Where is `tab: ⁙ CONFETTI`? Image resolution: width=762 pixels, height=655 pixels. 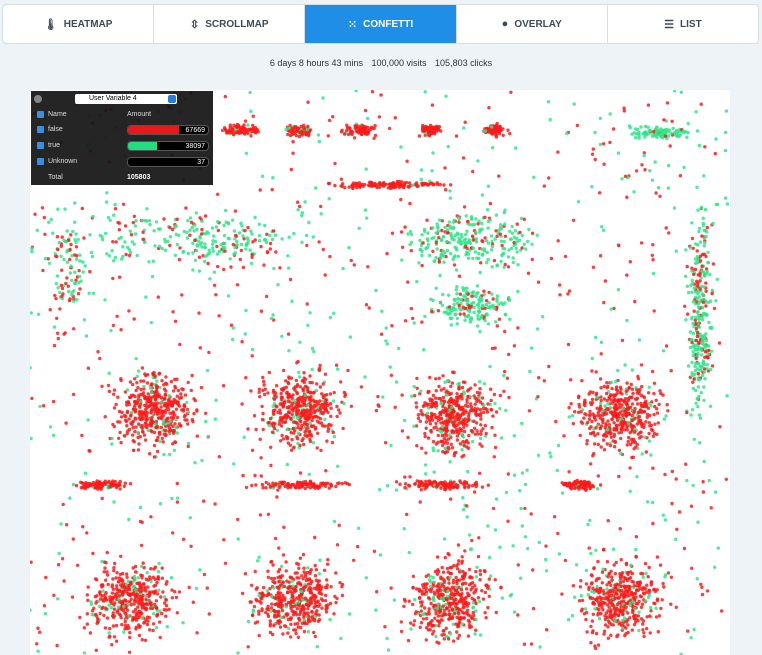 tab: ⁙ CONFETTI is located at coordinates (381, 24).